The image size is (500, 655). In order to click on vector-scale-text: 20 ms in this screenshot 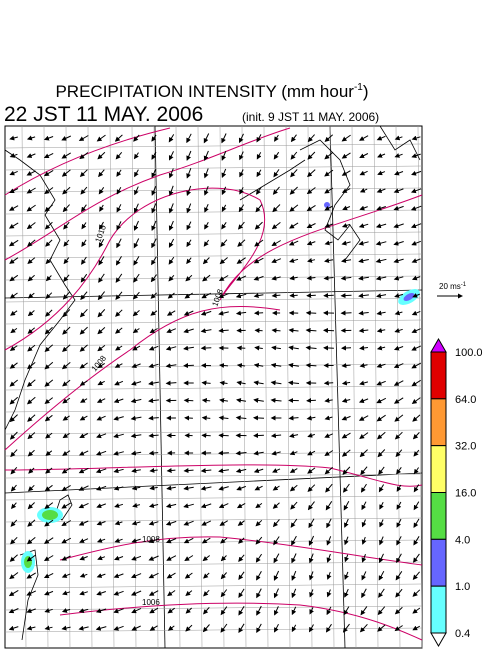, I will do `click(450, 286)`.